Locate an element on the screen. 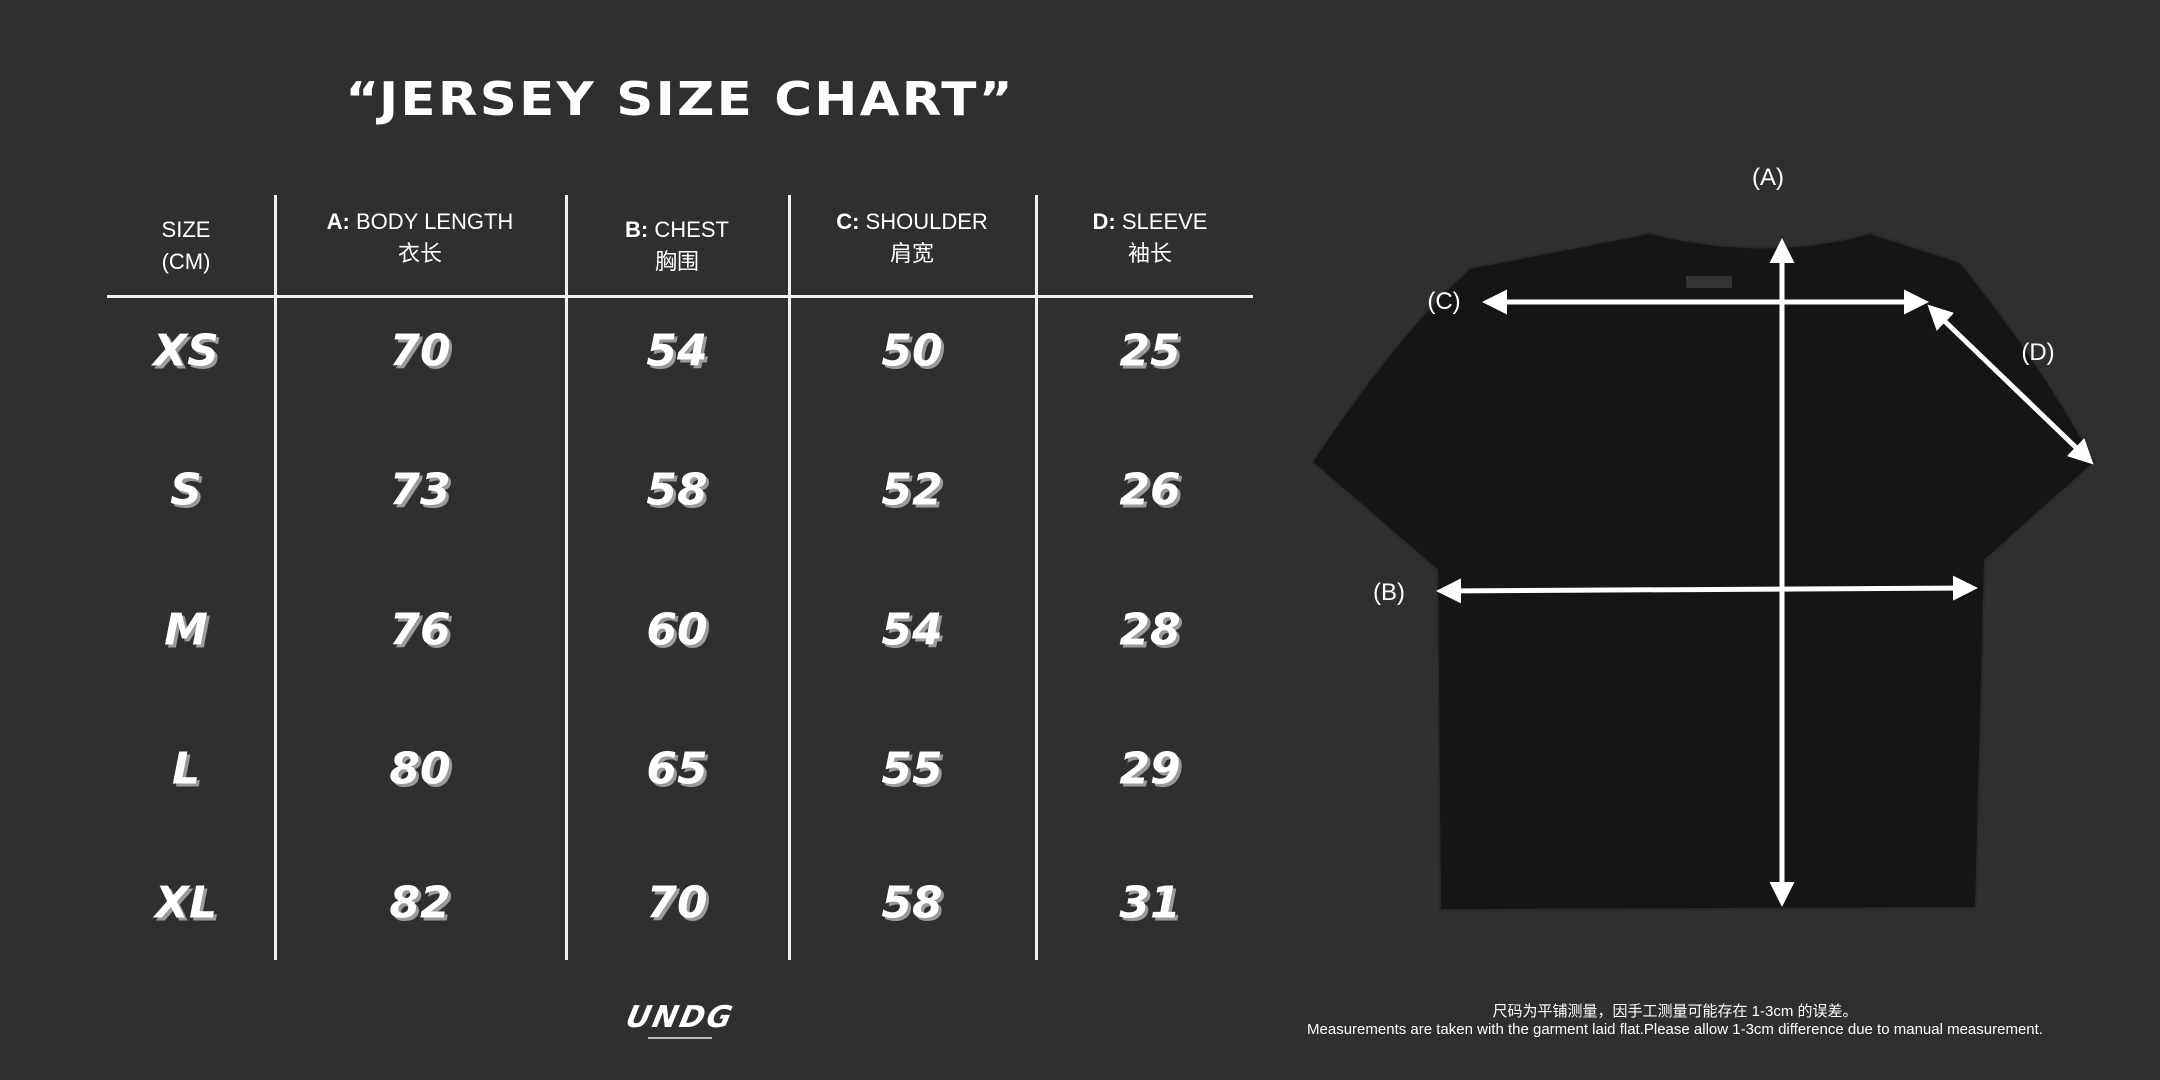  column-label: BODY LENGTH is located at coordinates (431, 221).